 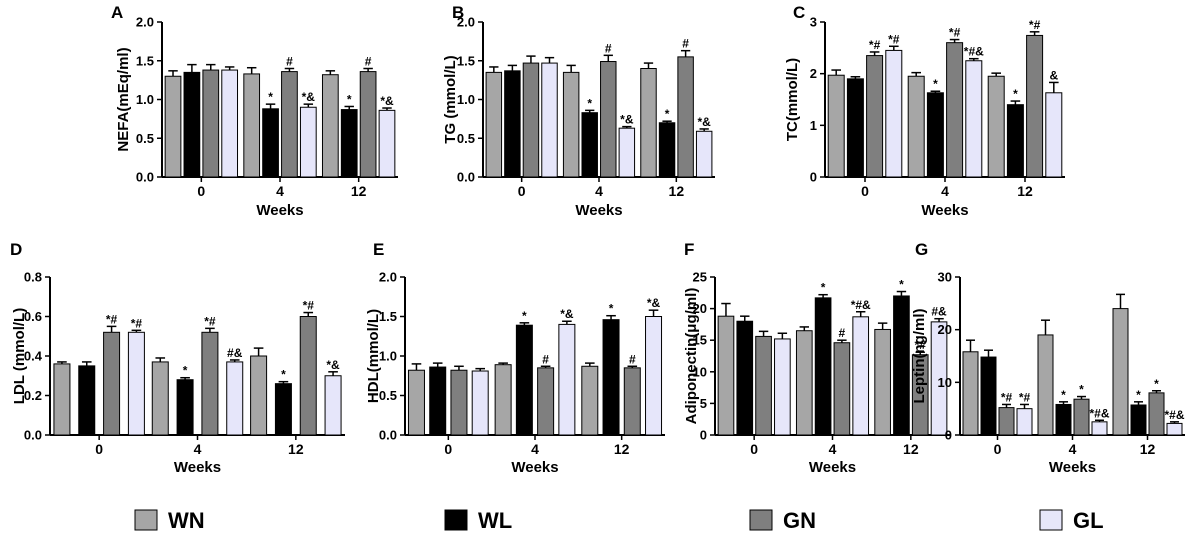 What do you see at coordinates (145, 138) in the screenshot?
I see `y-tick-label: 0.5` at bounding box center [145, 138].